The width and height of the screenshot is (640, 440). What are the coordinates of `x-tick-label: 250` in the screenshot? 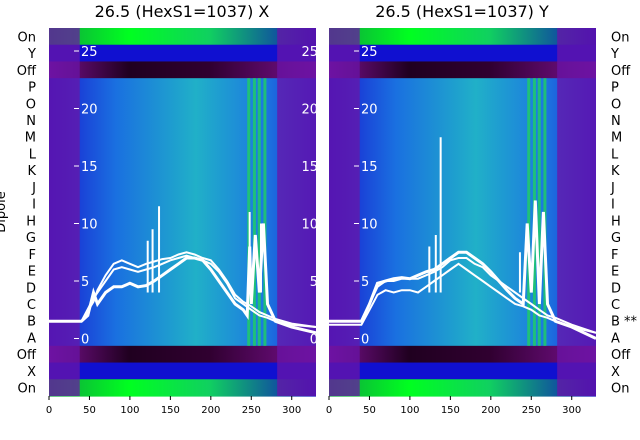 It's located at (531, 410).